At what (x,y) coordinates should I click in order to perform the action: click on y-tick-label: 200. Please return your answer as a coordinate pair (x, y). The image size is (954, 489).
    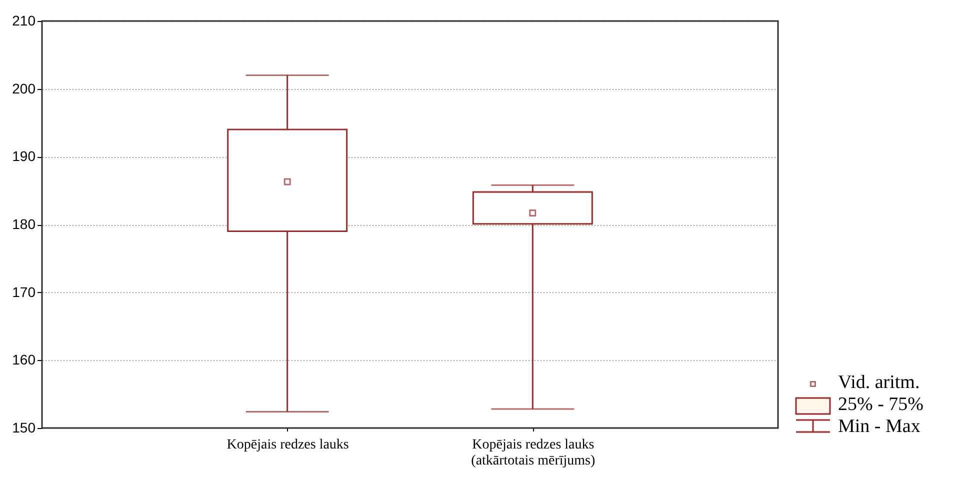
    Looking at the image, I should click on (24, 88).